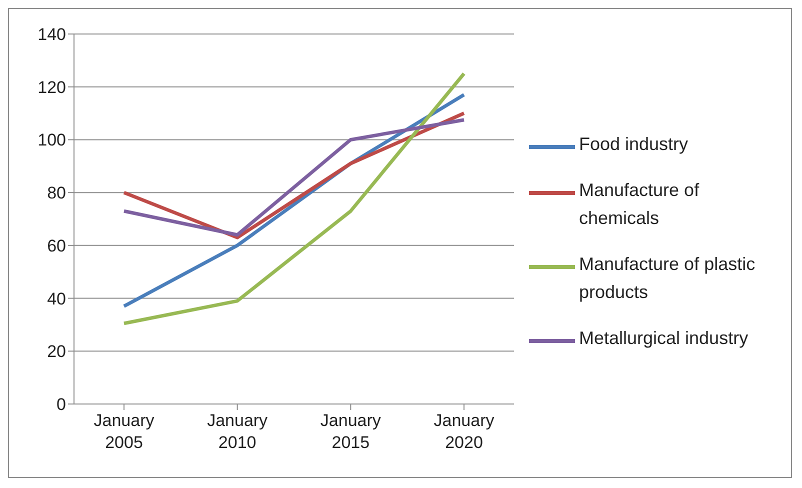  I want to click on legend-label: Manufacture of chemicals, so click(639, 204).